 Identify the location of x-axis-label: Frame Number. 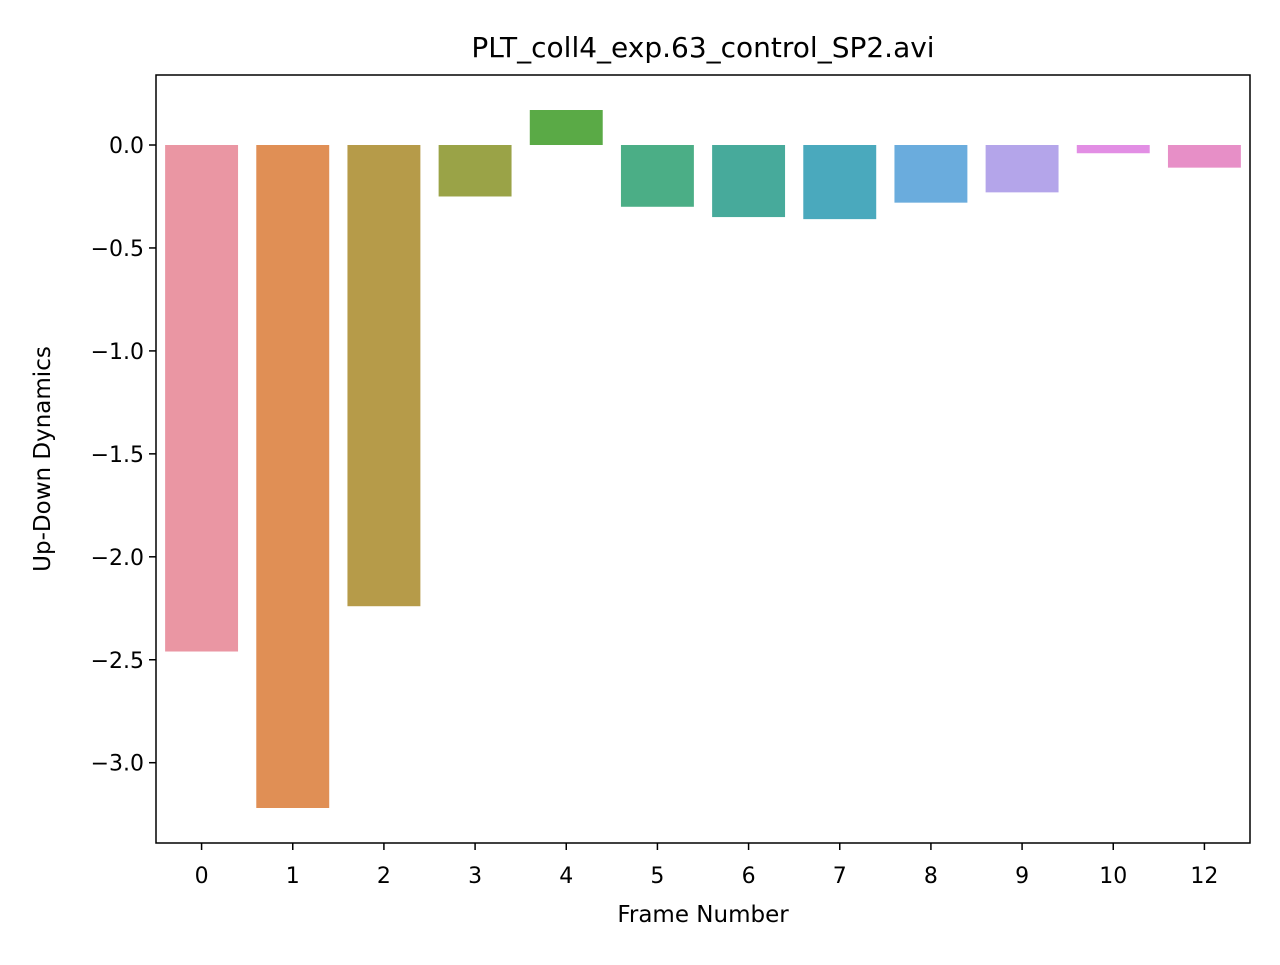
(703, 915).